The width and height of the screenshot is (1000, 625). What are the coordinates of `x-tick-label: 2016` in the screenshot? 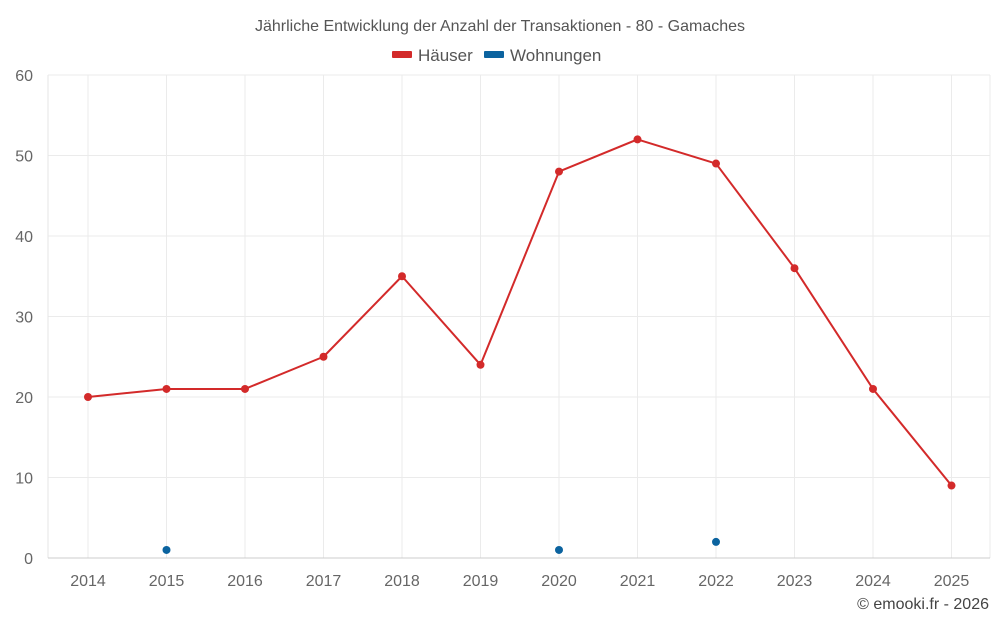 It's located at (245, 581).